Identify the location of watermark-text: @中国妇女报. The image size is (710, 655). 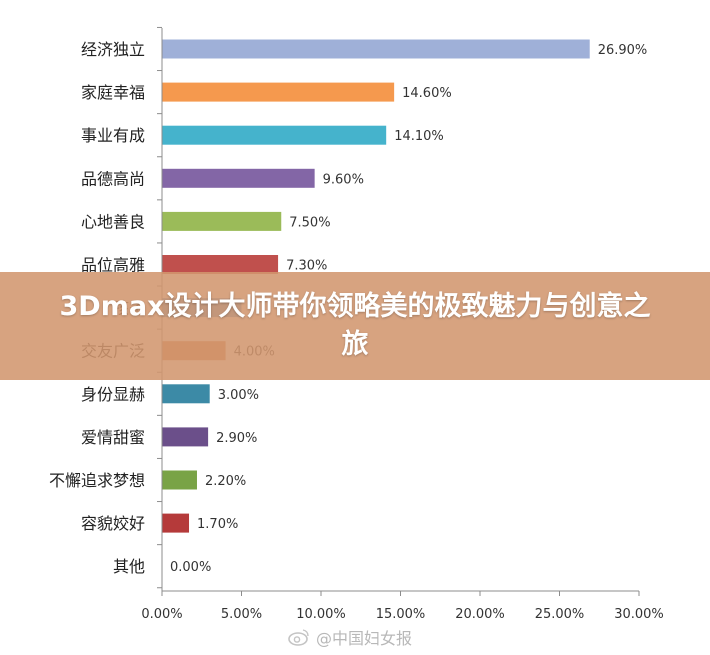
(364, 638).